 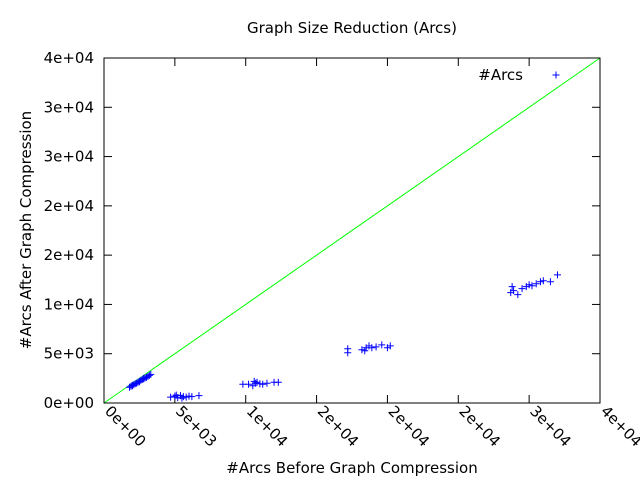 What do you see at coordinates (69, 58) in the screenshot?
I see `y-tick-label: 4e+04` at bounding box center [69, 58].